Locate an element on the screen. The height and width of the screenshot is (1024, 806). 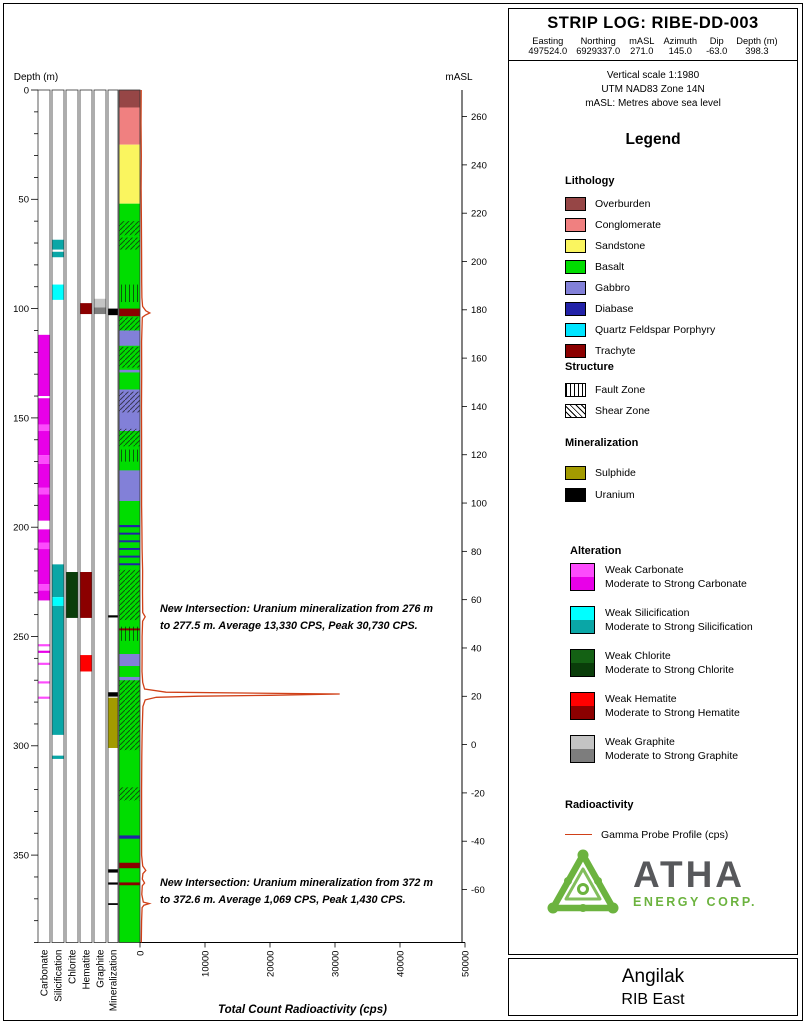
atha-logo-icon is located at coordinates (583, 881).